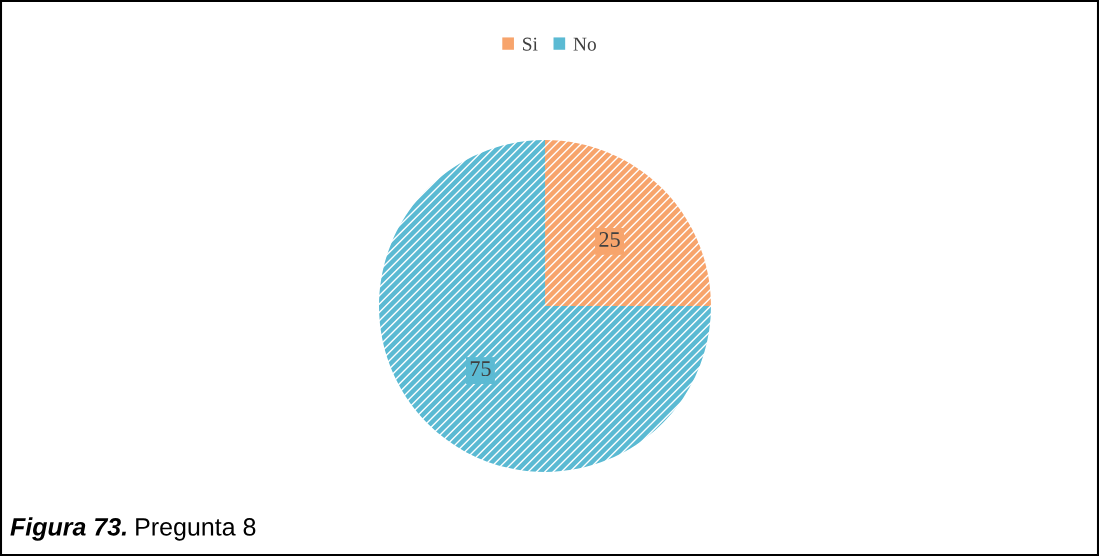 This screenshot has width=1099, height=556. Describe the element at coordinates (584, 44) in the screenshot. I see `legend-label: No` at that location.